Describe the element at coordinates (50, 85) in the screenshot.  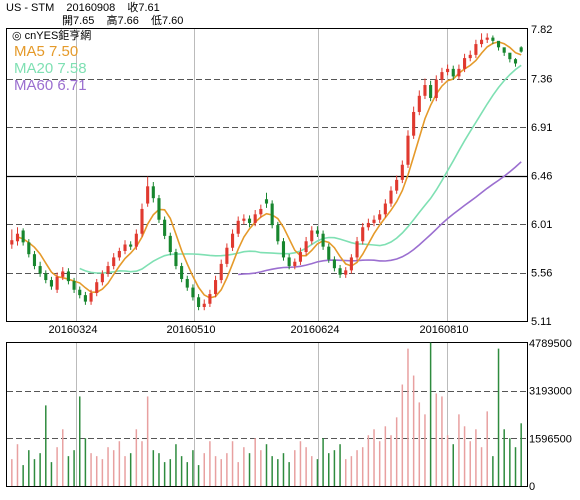
I see `legend-ma60: MA60 6.71` at that location.